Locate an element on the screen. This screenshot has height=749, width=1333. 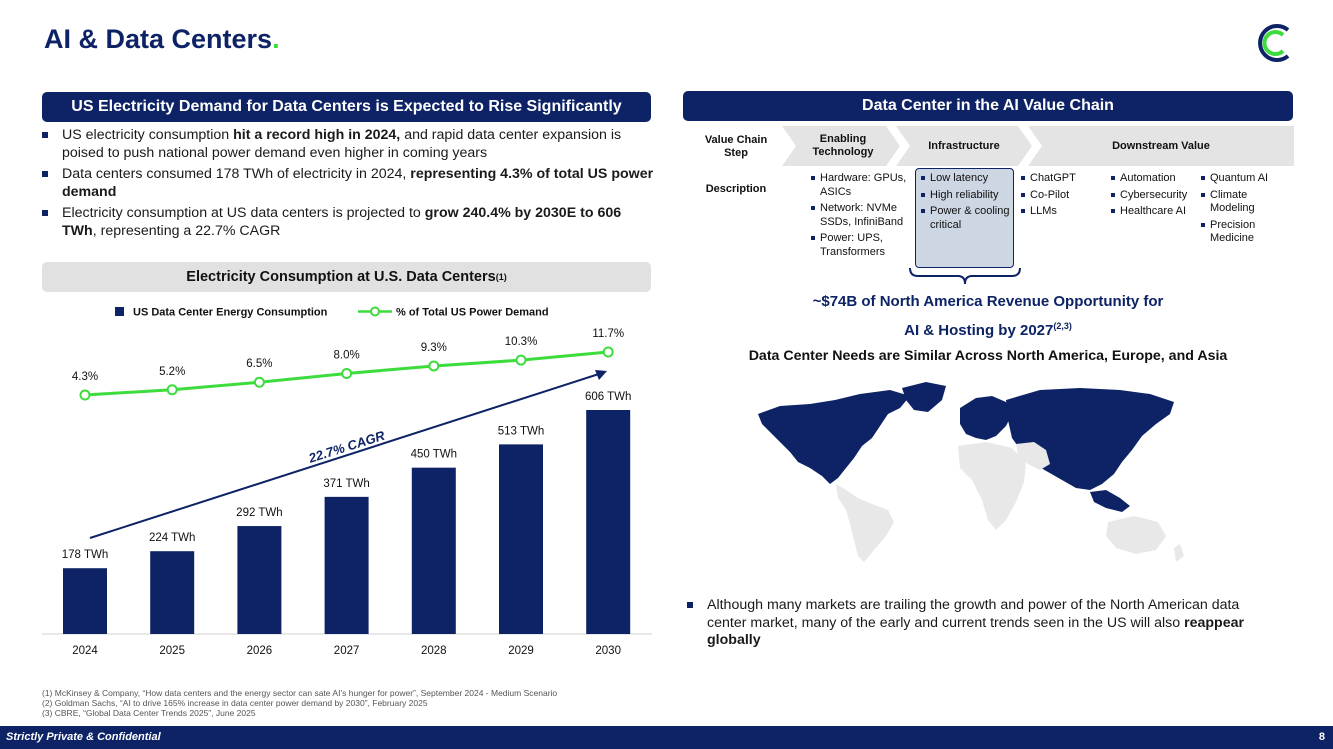
list-item: Climate Modeling is located at coordinates (1247, 202).